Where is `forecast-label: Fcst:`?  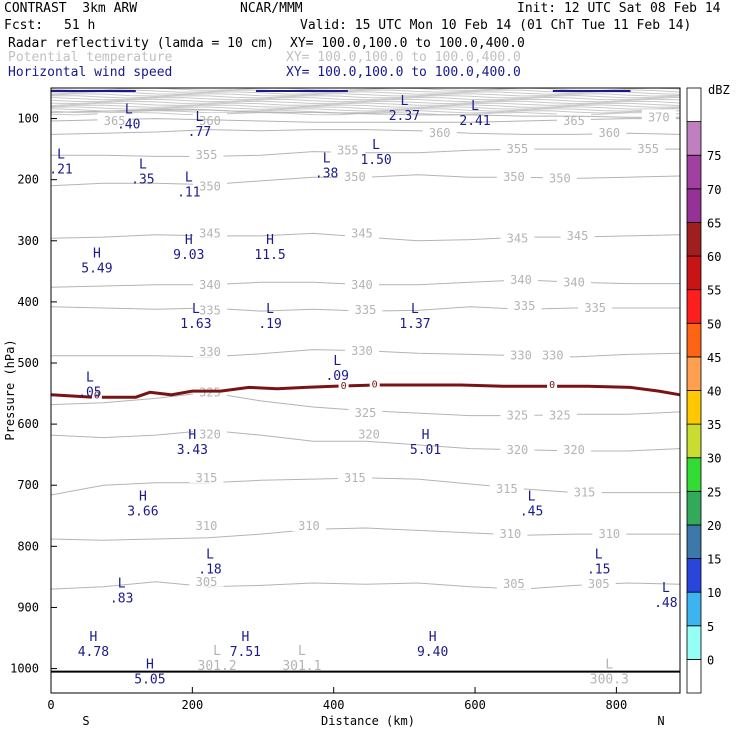
forecast-label: Fcst: is located at coordinates (24, 25).